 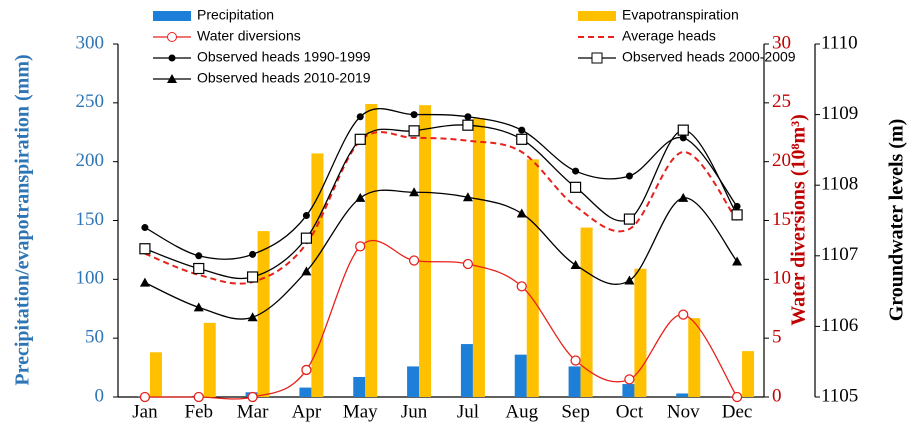 I want to click on x-tick-label: Dec, so click(x=737, y=411).